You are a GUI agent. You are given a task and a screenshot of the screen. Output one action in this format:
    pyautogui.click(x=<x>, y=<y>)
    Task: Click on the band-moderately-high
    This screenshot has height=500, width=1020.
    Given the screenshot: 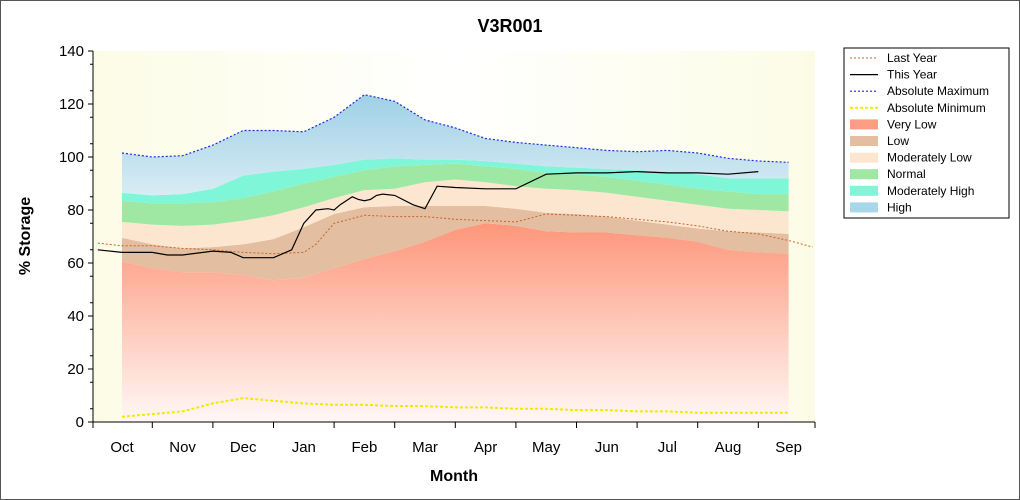 What is the action you would take?
    pyautogui.click(x=455, y=181)
    